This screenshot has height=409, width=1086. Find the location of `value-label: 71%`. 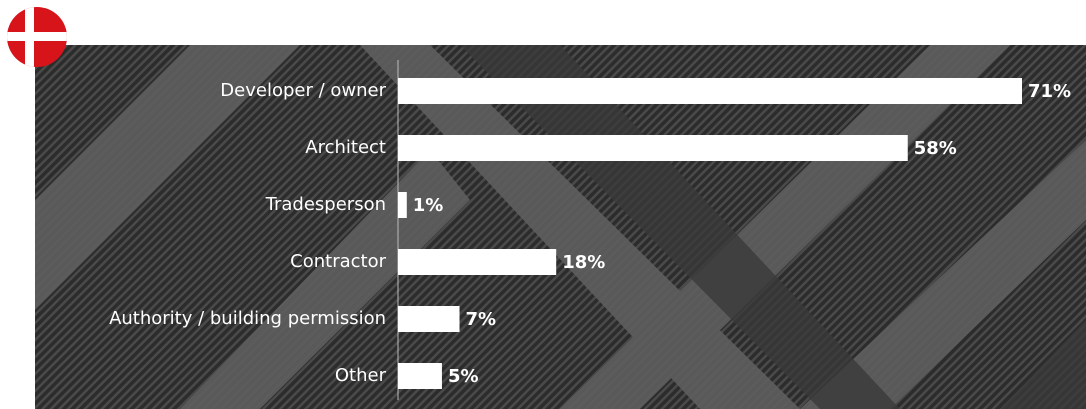

value-label: 71% is located at coordinates (1049, 91).